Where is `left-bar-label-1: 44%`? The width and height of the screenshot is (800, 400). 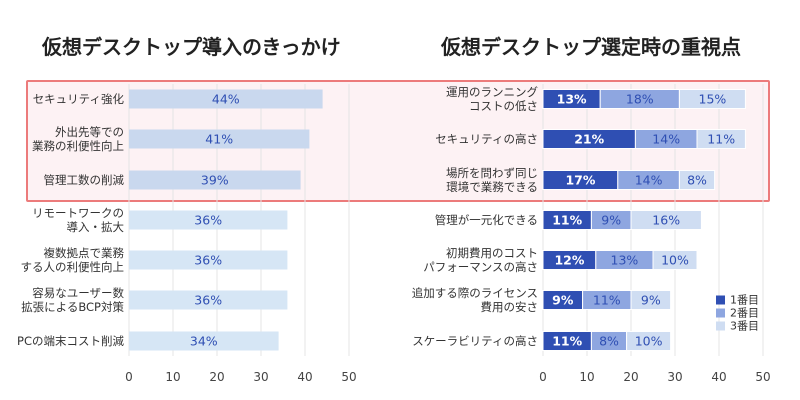 left-bar-label-1: 44% is located at coordinates (226, 99).